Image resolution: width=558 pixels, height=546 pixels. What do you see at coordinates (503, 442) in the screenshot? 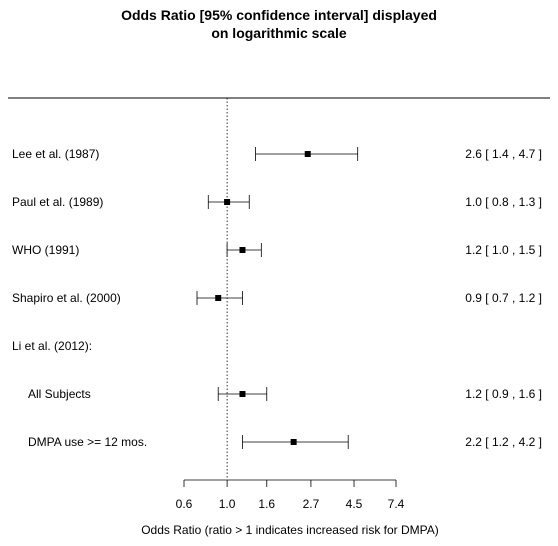
I see `ci-text: 2.2 [ 1.2 , 4.2 ]` at bounding box center [503, 442].